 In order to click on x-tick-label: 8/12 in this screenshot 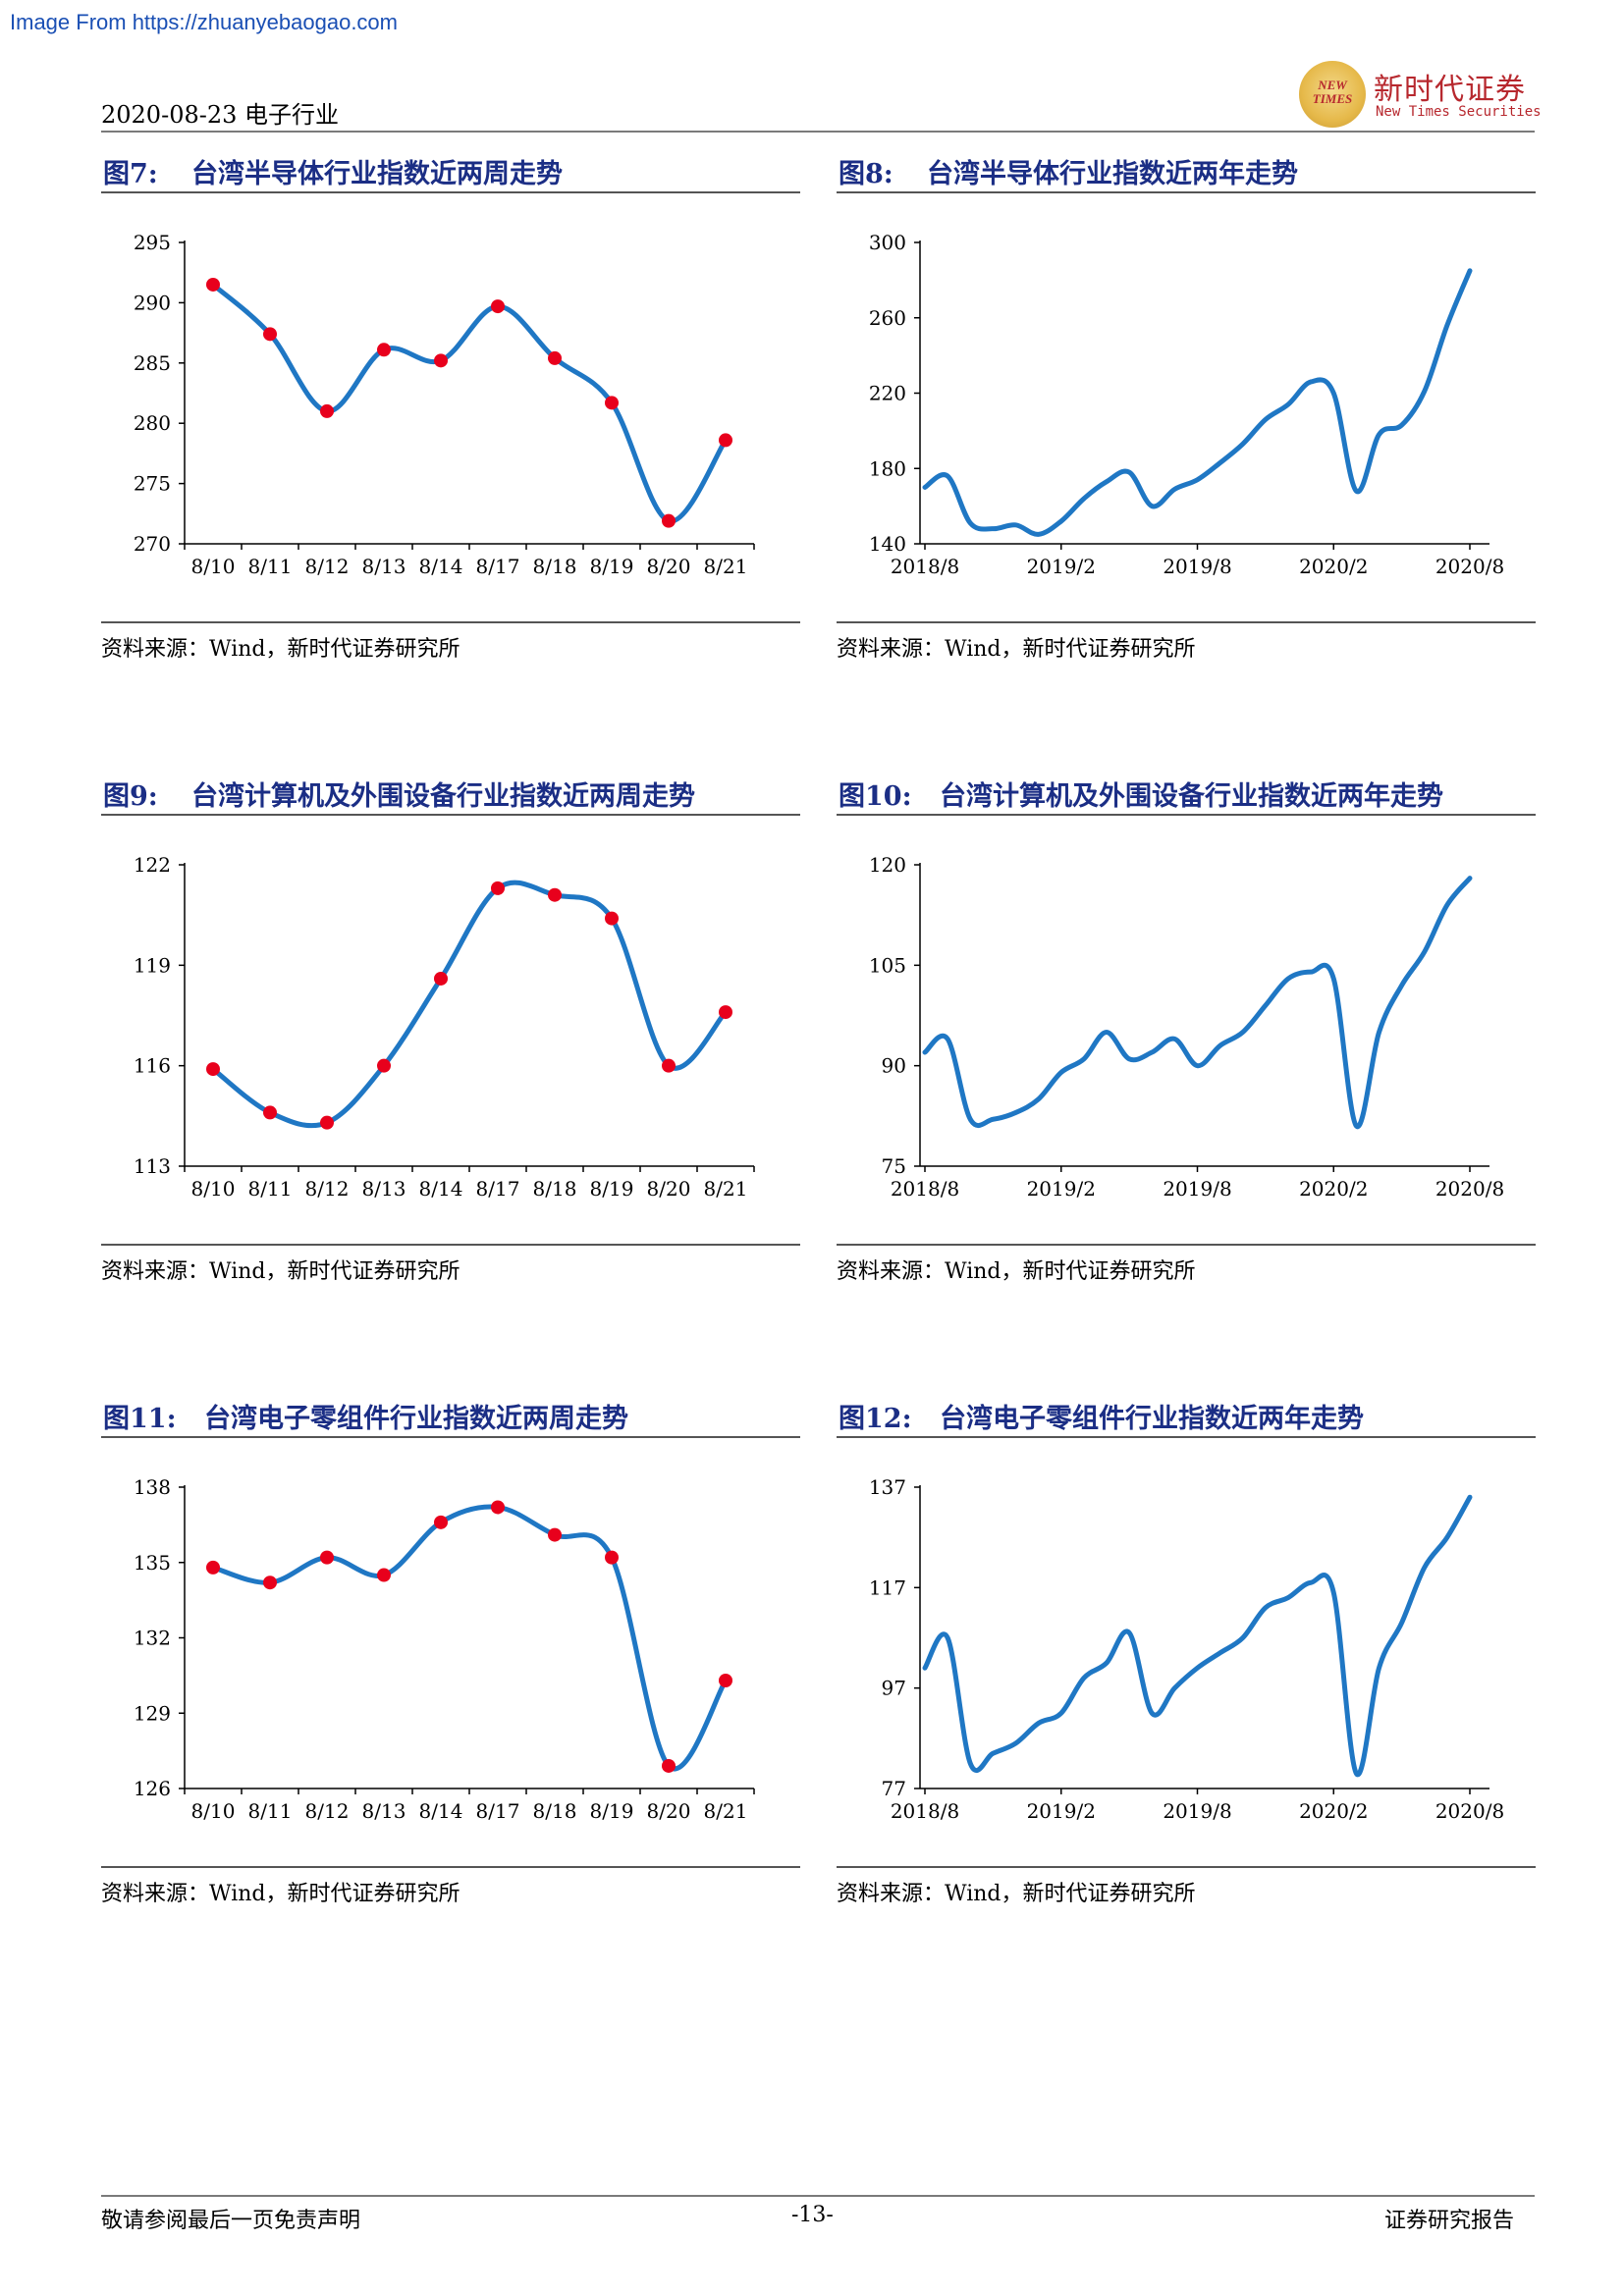, I will do `click(327, 566)`.